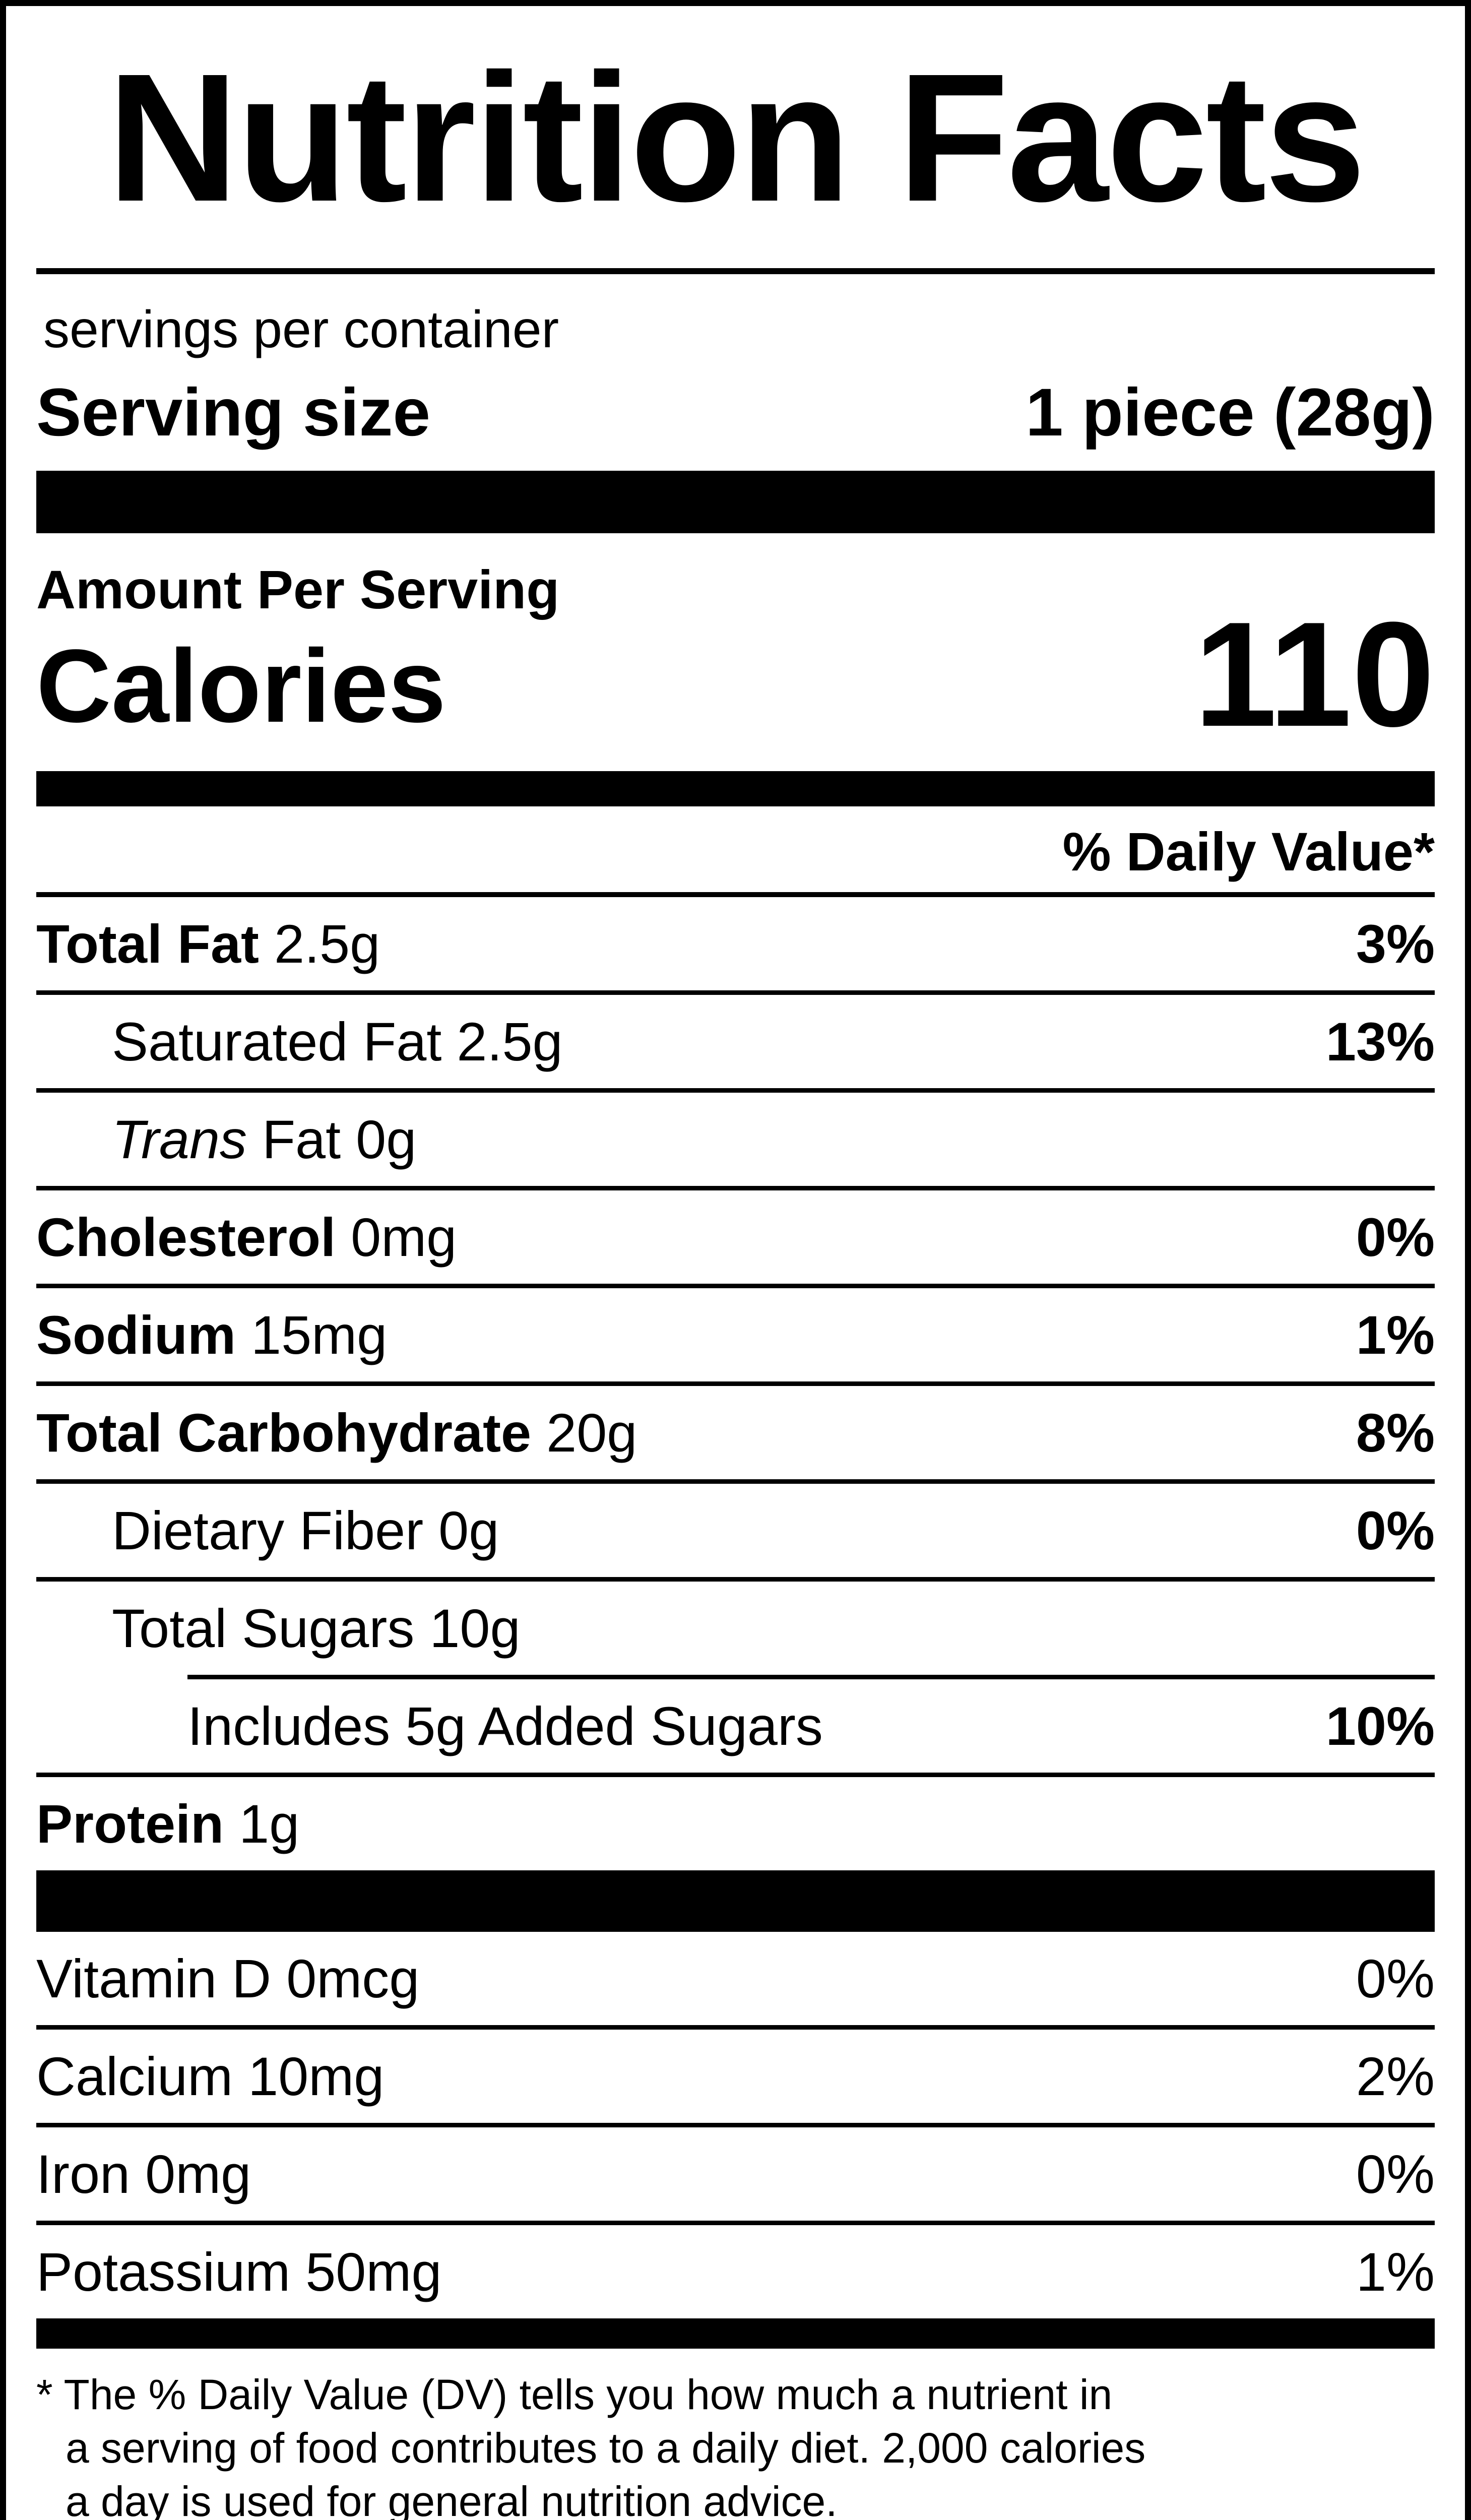  I want to click on nutrient-name: Total Fat, so click(147, 944).